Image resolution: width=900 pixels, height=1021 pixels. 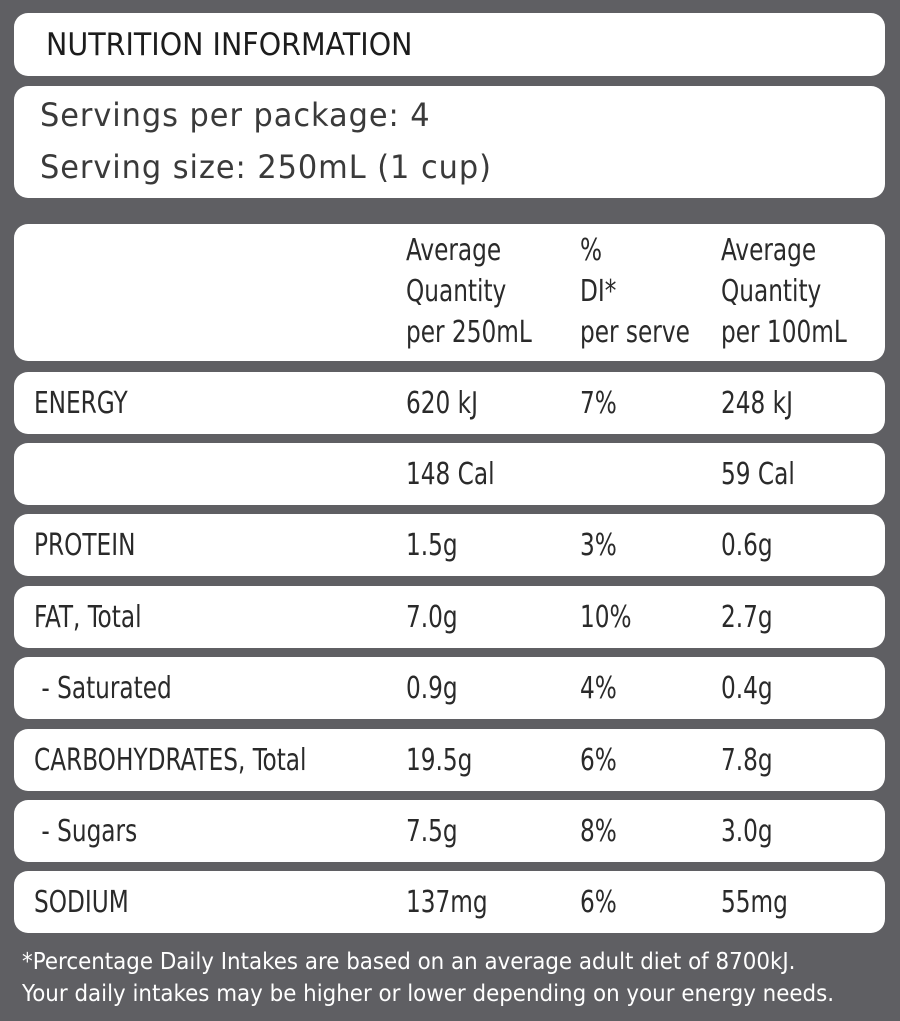 What do you see at coordinates (432, 688) in the screenshot?
I see `per-serve-value: 0.9g` at bounding box center [432, 688].